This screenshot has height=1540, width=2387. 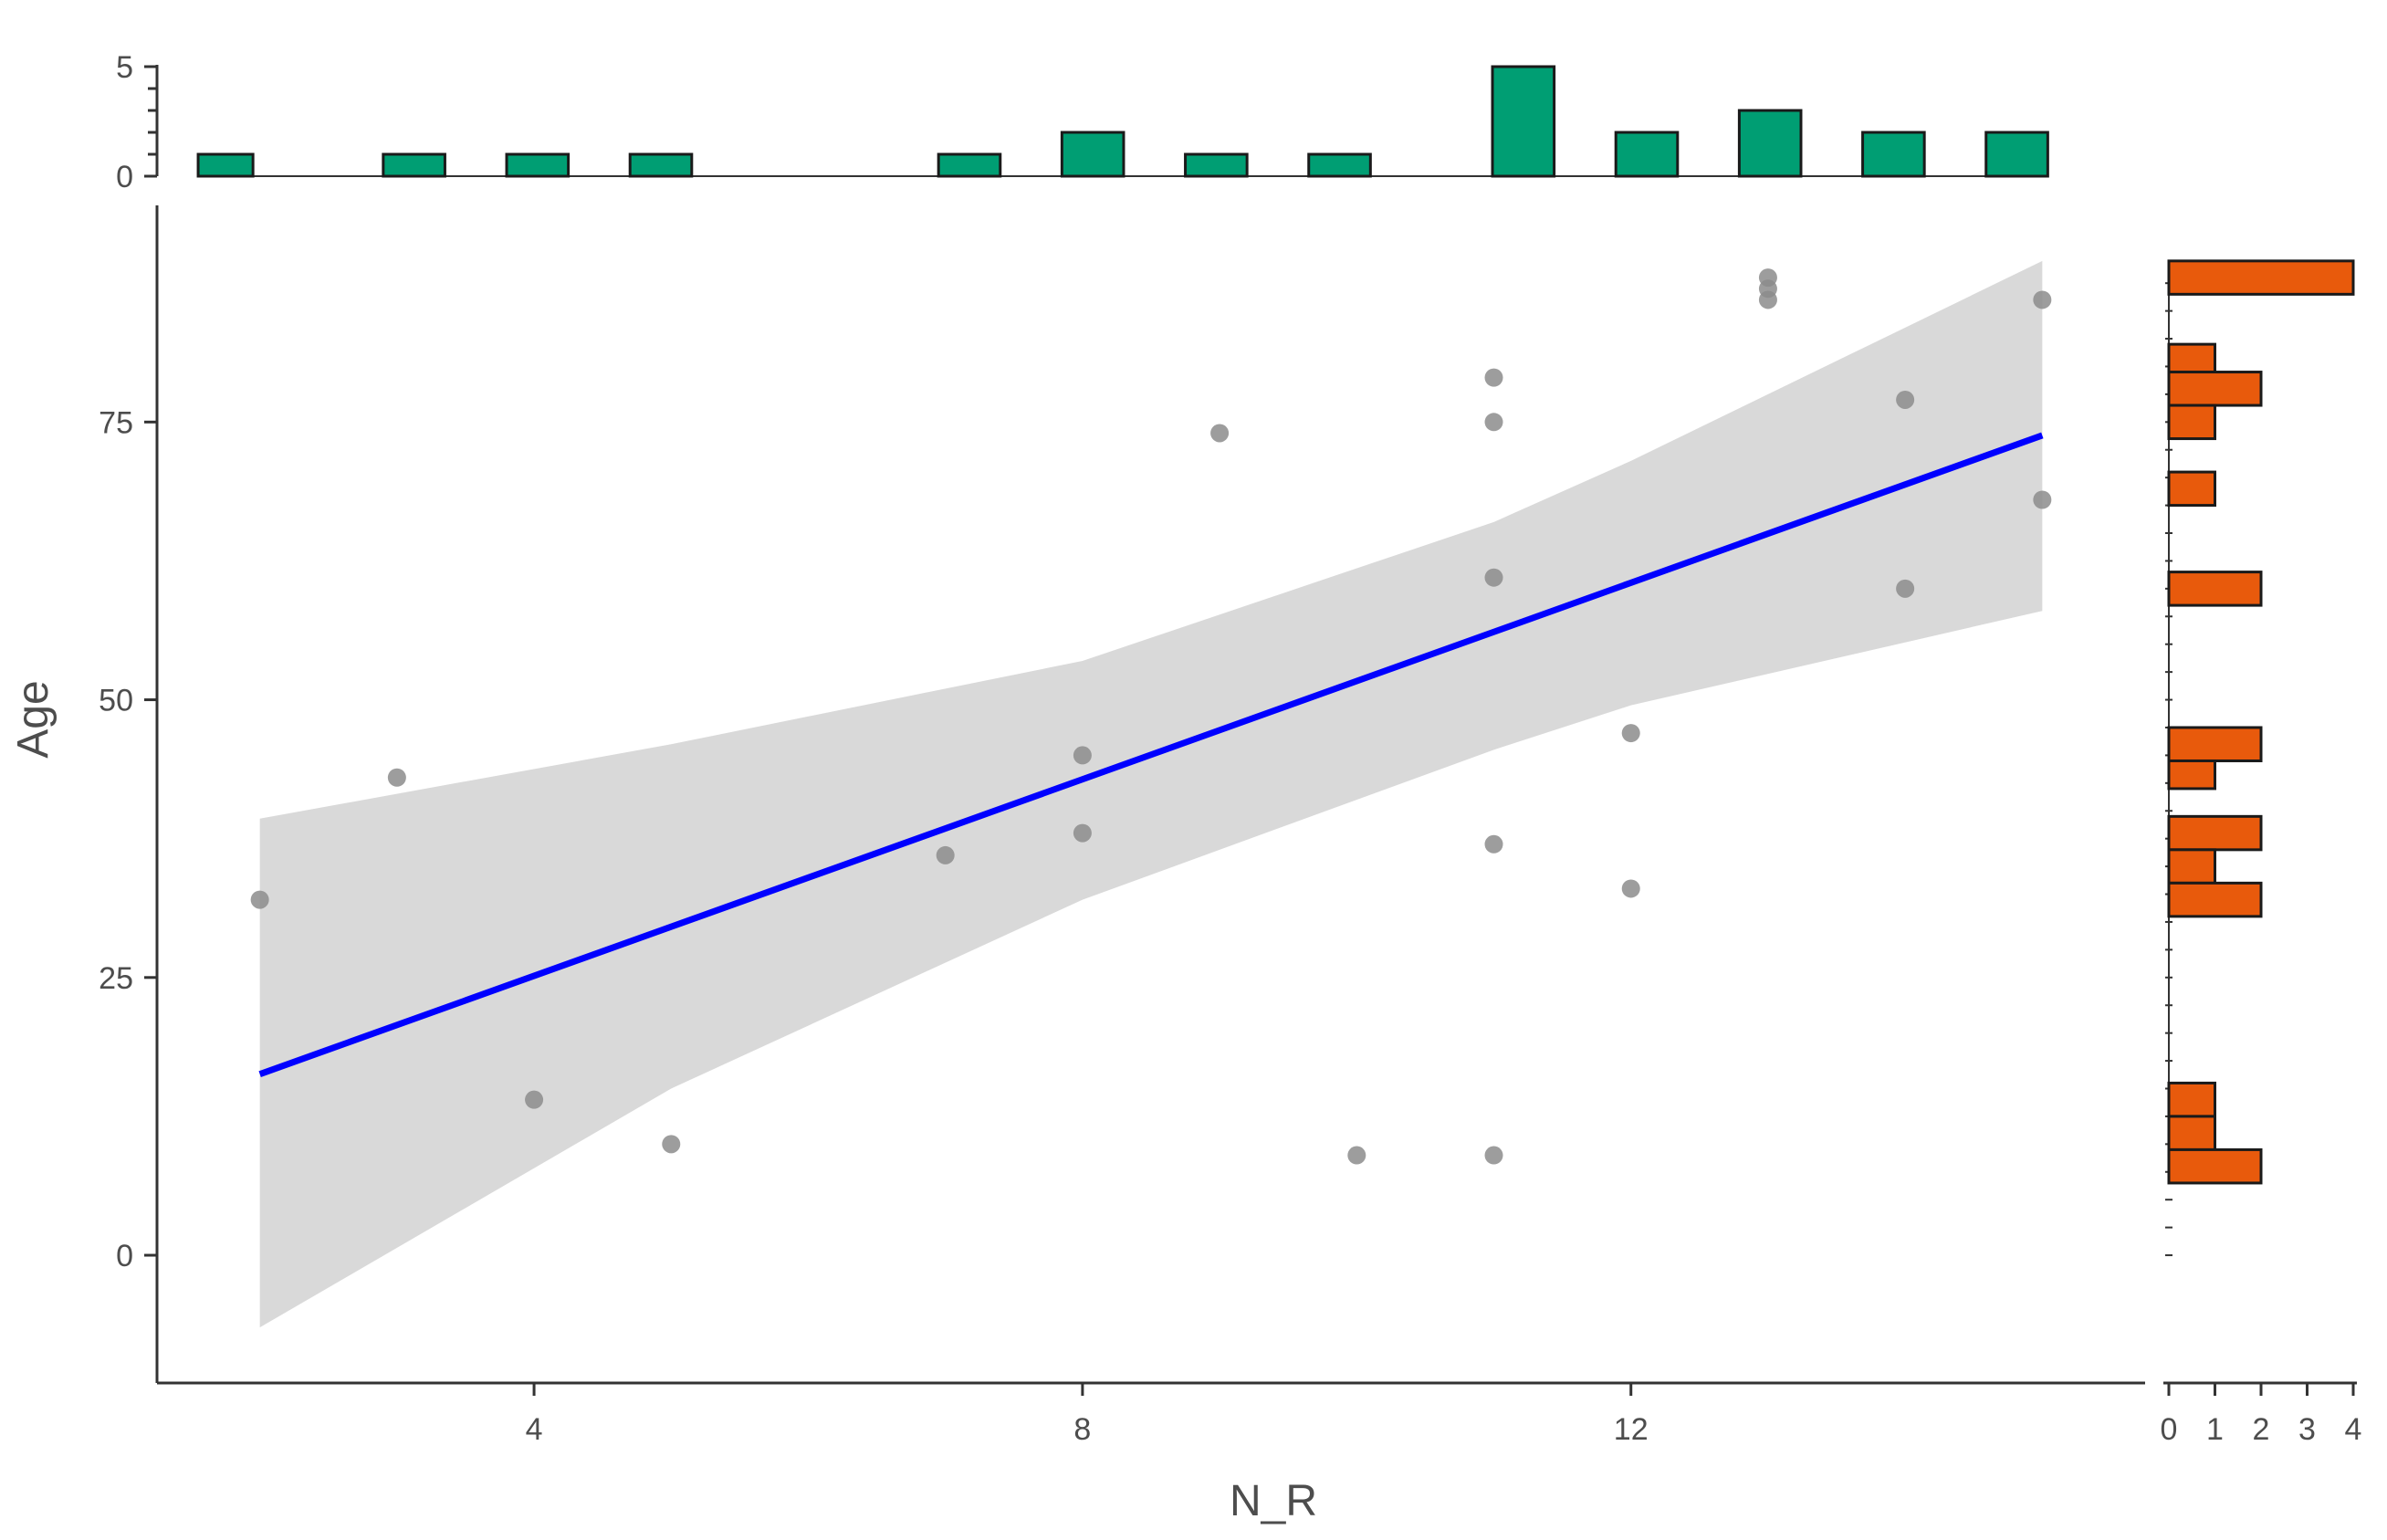 What do you see at coordinates (1273, 1501) in the screenshot?
I see `x-axis-title: N_R` at bounding box center [1273, 1501].